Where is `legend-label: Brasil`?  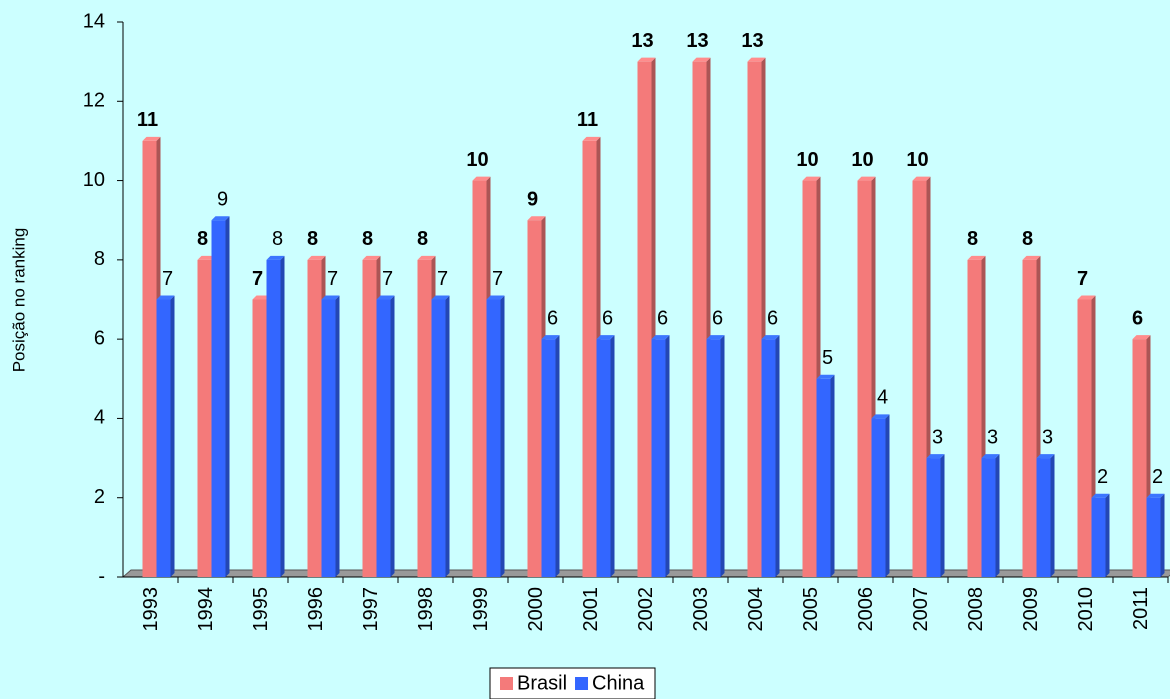
legend-label: Brasil is located at coordinates (542, 683).